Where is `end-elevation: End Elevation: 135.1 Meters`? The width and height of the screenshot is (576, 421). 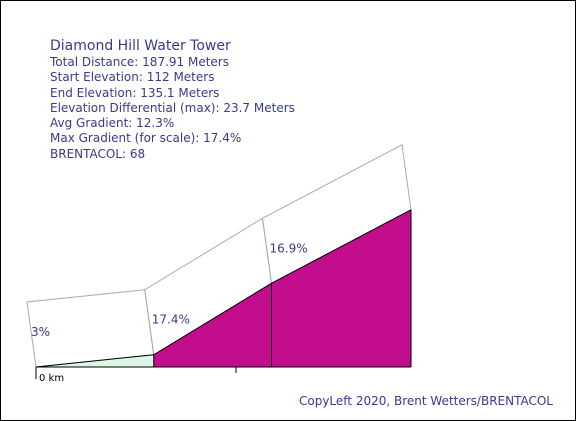
end-elevation: End Elevation: 135.1 Meters is located at coordinates (135, 92).